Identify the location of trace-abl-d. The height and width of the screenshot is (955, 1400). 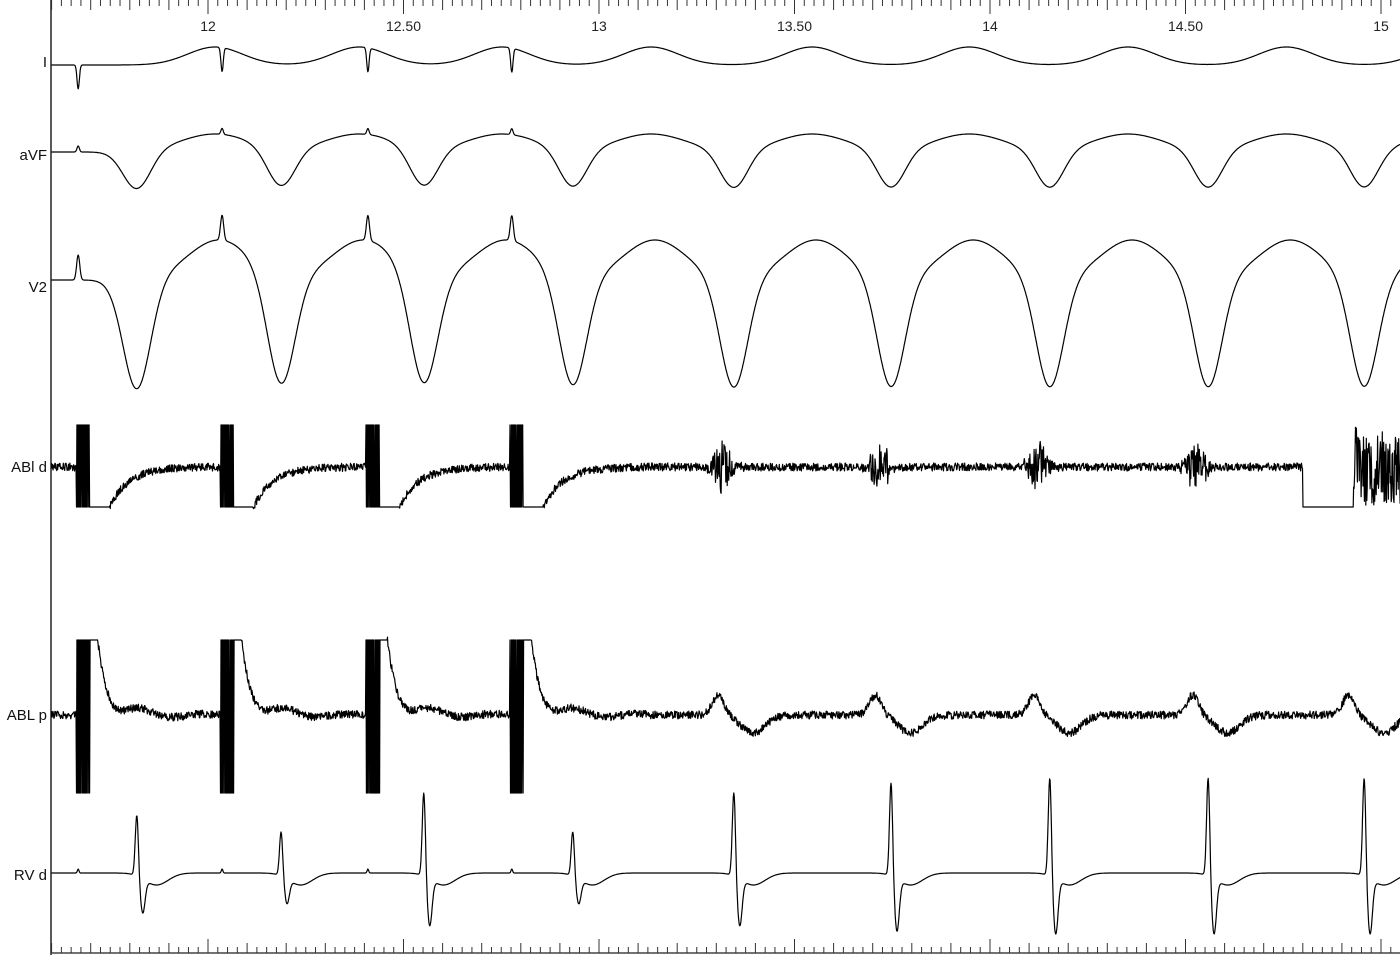
(725, 467).